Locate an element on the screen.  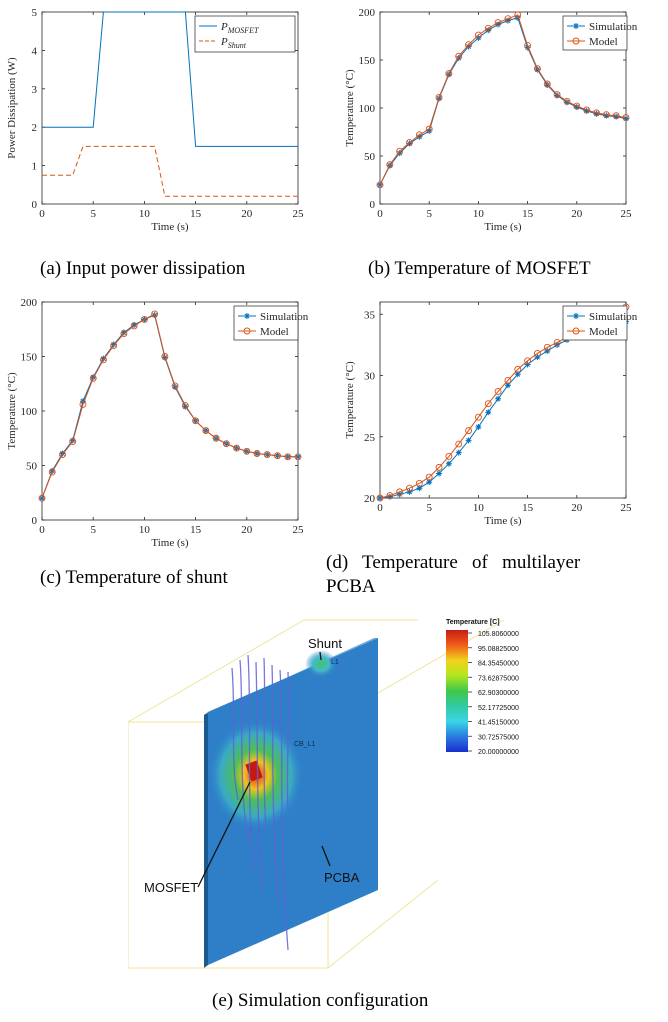
colorbar-value: 20.00000000 is located at coordinates (498, 752).